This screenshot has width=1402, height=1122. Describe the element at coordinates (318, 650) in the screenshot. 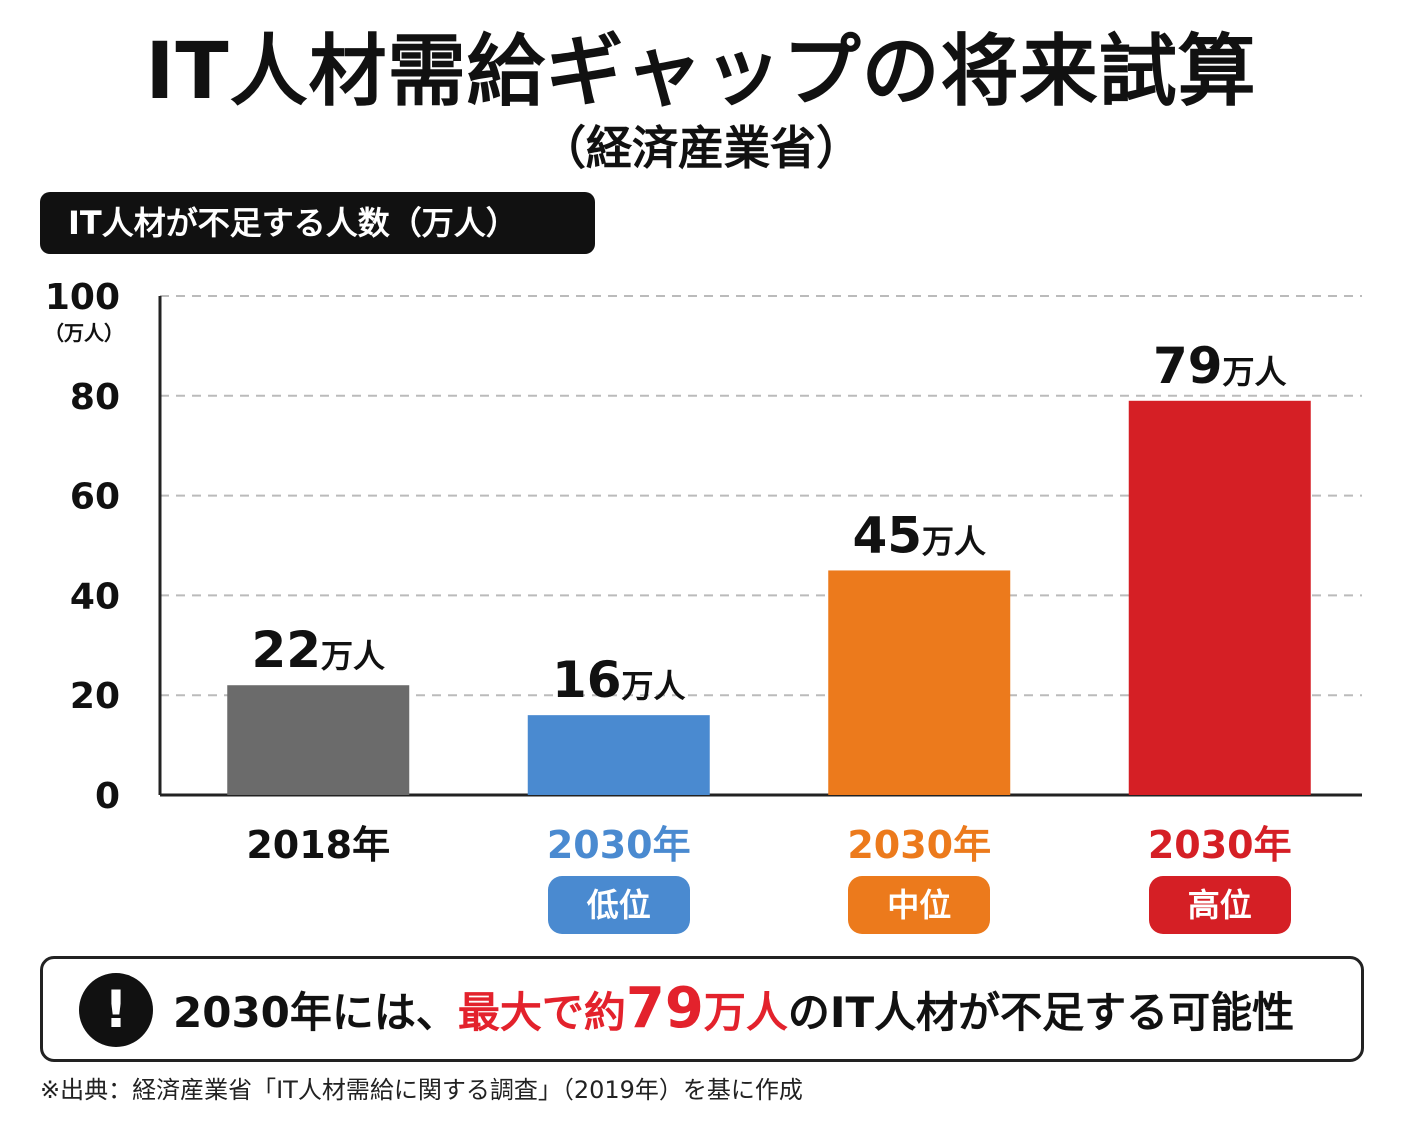

I see `data-label: 22万人` at that location.